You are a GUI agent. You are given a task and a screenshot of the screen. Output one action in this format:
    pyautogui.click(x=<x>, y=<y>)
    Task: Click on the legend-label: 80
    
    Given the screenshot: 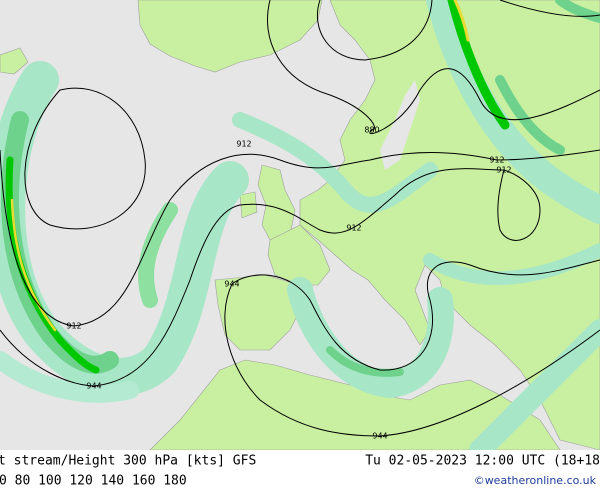 What is the action you would take?
    pyautogui.click(x=23, y=481)
    